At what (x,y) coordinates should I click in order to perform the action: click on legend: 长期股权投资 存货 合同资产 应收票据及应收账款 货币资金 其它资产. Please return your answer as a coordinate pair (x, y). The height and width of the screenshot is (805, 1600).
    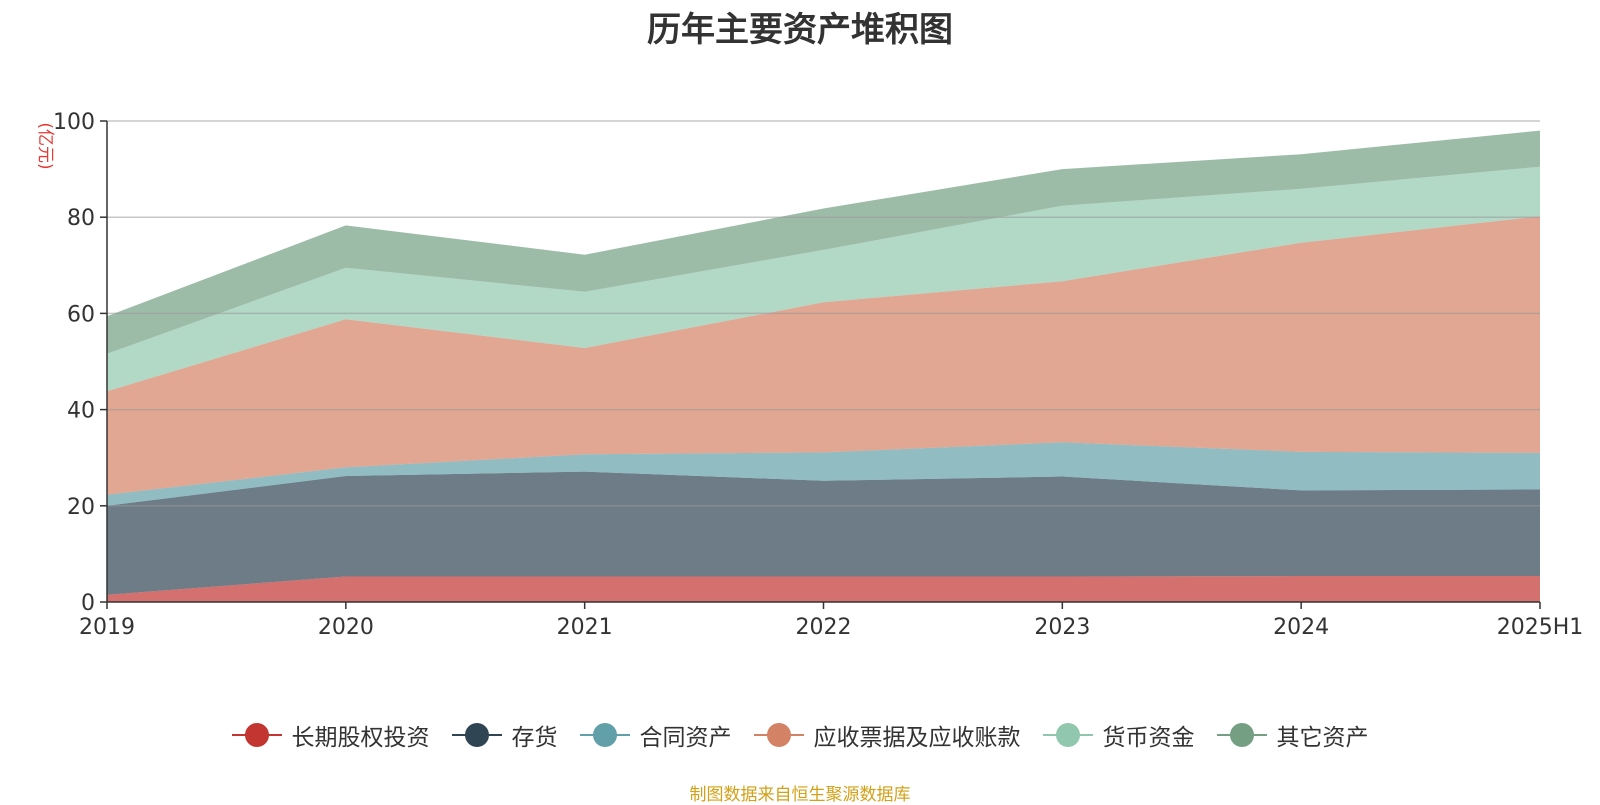
    Looking at the image, I should click on (800, 735).